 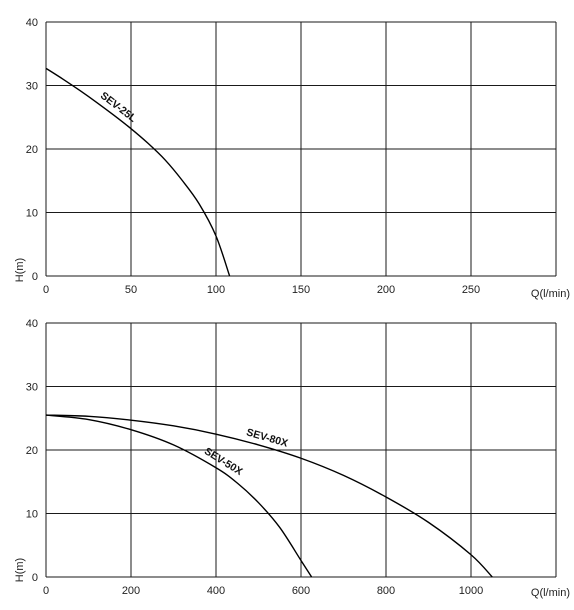 What do you see at coordinates (131, 290) in the screenshot?
I see `x-tick-label: 50` at bounding box center [131, 290].